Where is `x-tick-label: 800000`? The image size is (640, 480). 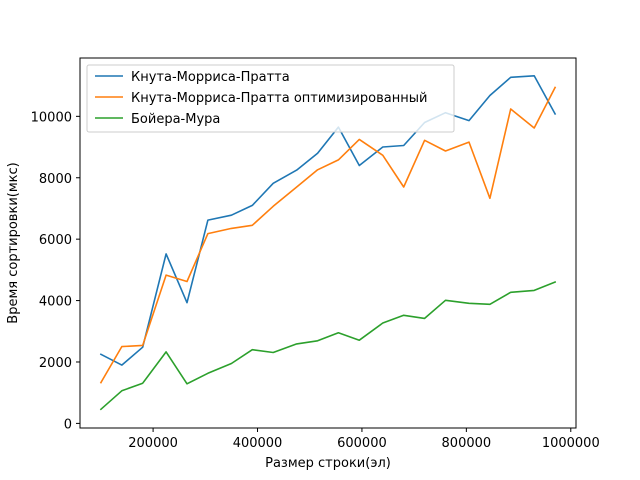
x-tick-label: 800000 is located at coordinates (467, 443).